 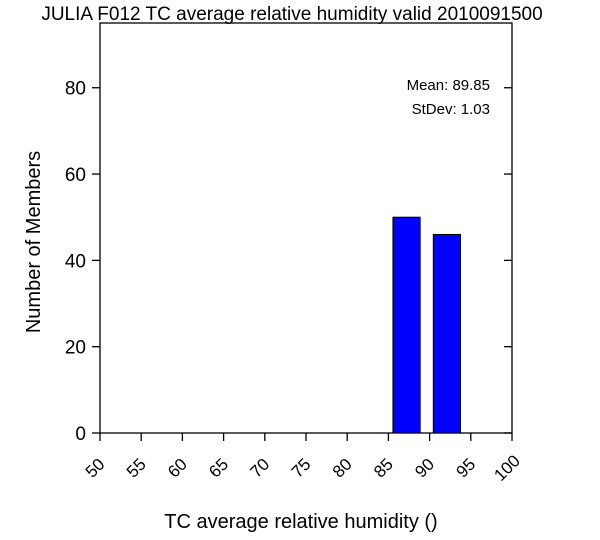 I want to click on y-tick-label: 60, so click(x=75, y=175).